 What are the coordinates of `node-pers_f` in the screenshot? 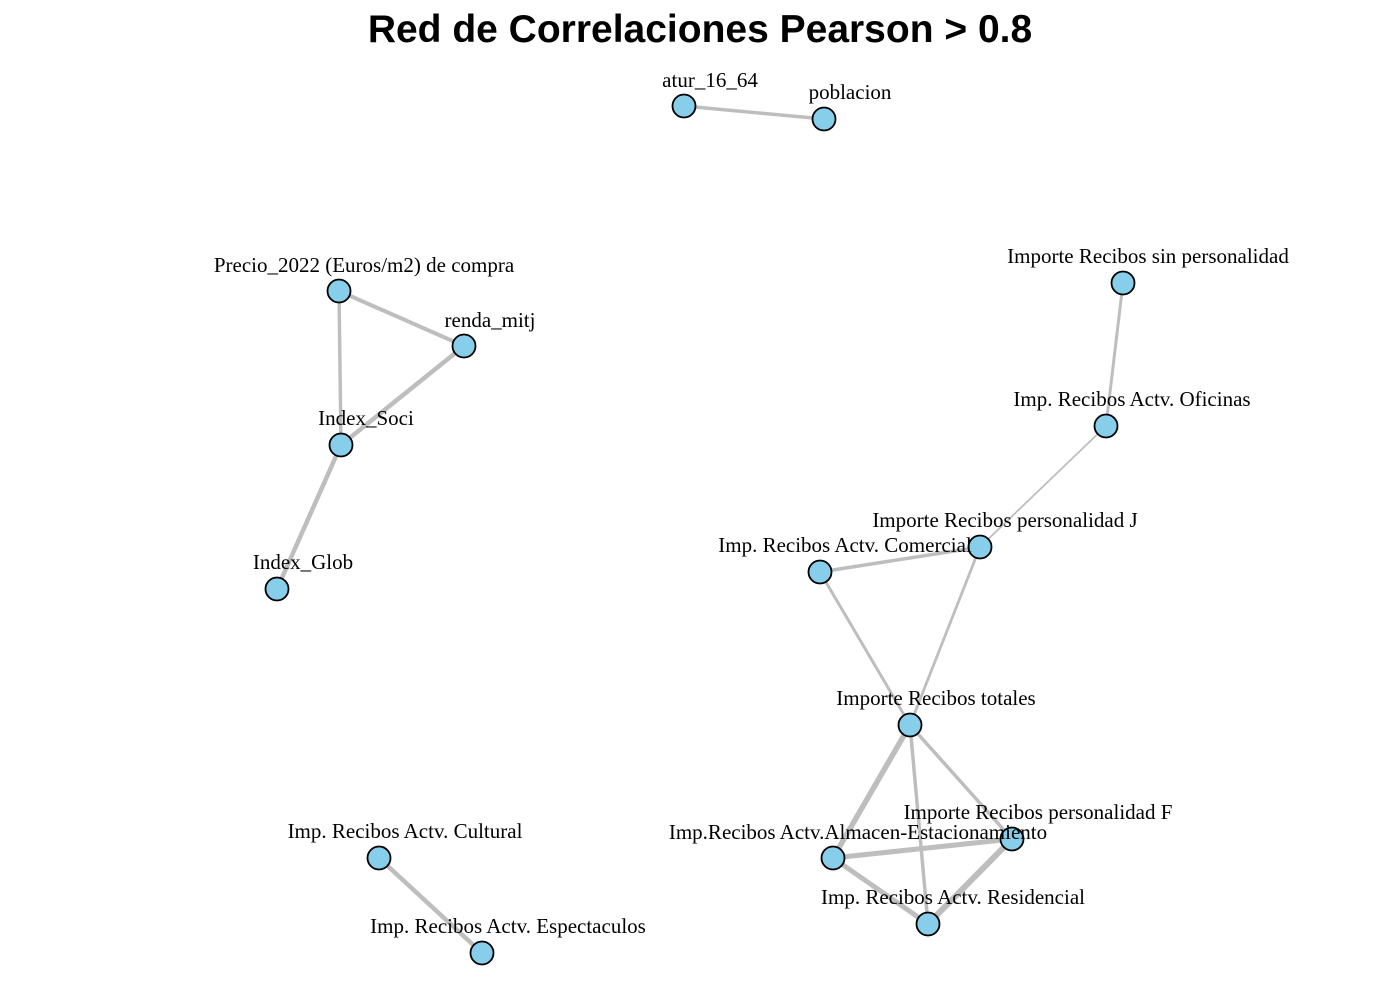 It's located at (1012, 839).